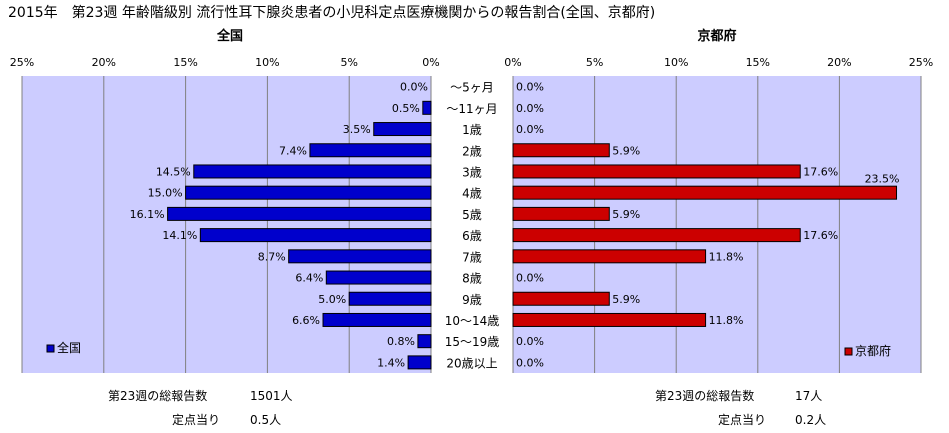 This screenshot has width=949, height=433. I want to click on zenkoku-data-label: 1.4%, so click(391, 362).